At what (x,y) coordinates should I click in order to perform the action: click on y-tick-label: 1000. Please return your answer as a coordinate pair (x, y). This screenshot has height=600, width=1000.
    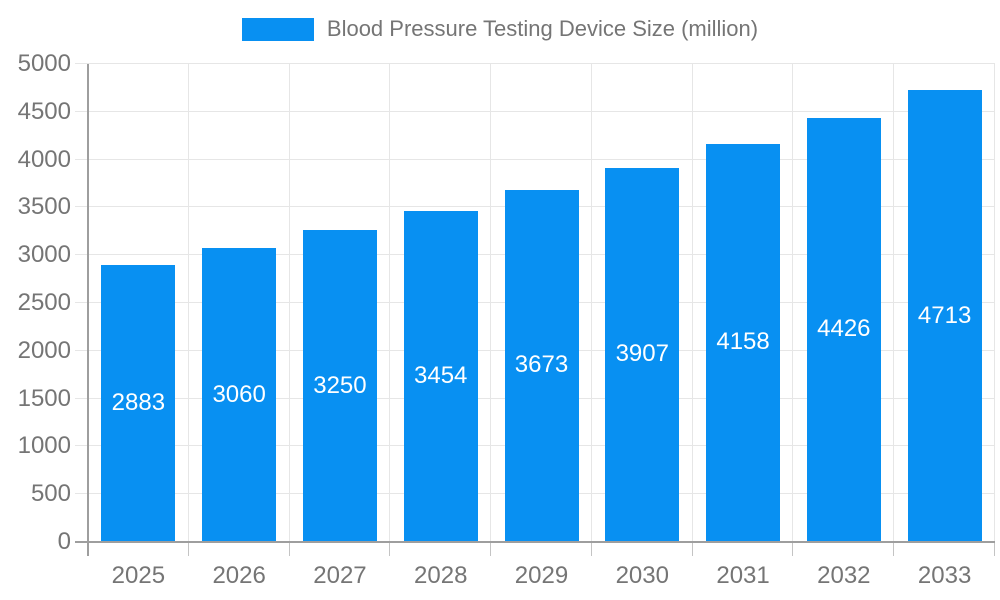
    Looking at the image, I should click on (44, 446).